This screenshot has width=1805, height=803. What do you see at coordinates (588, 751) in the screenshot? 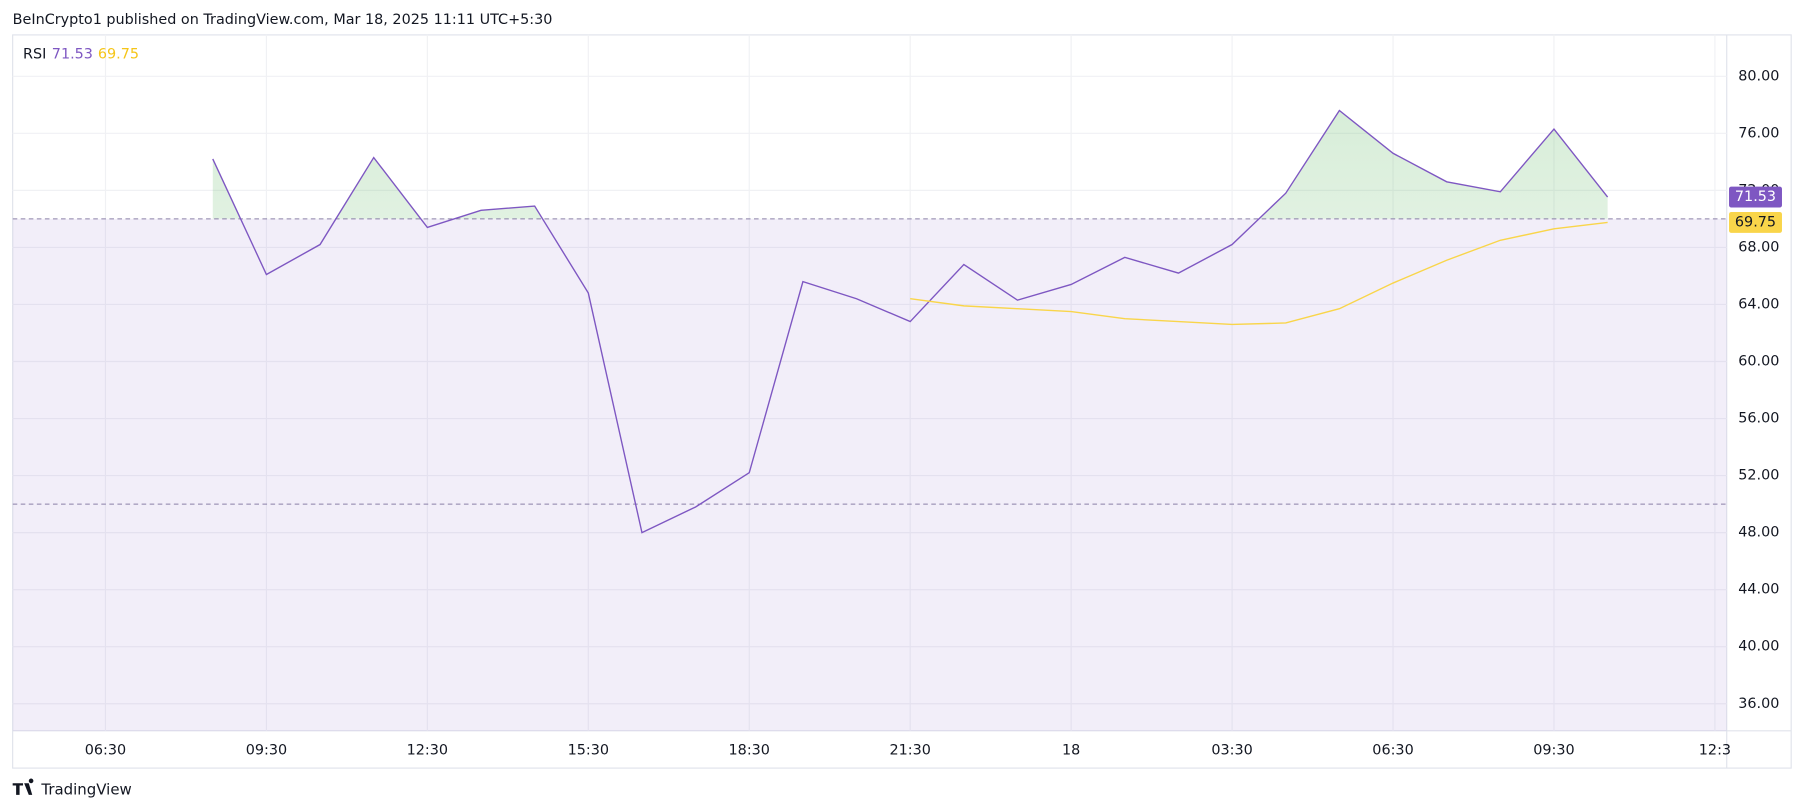
I see `x-tick-label: 15:30` at bounding box center [588, 751].